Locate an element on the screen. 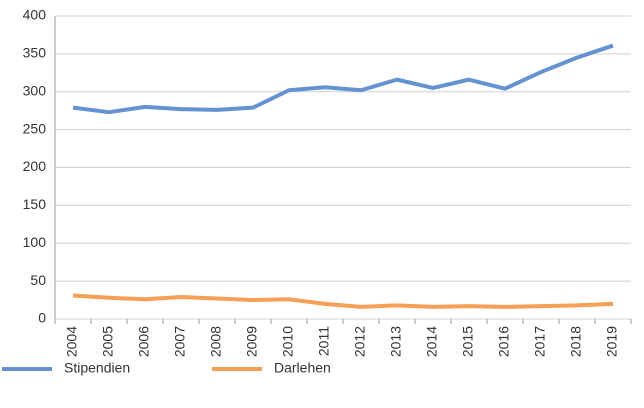  x-tick-label: 2013 is located at coordinates (396, 341).